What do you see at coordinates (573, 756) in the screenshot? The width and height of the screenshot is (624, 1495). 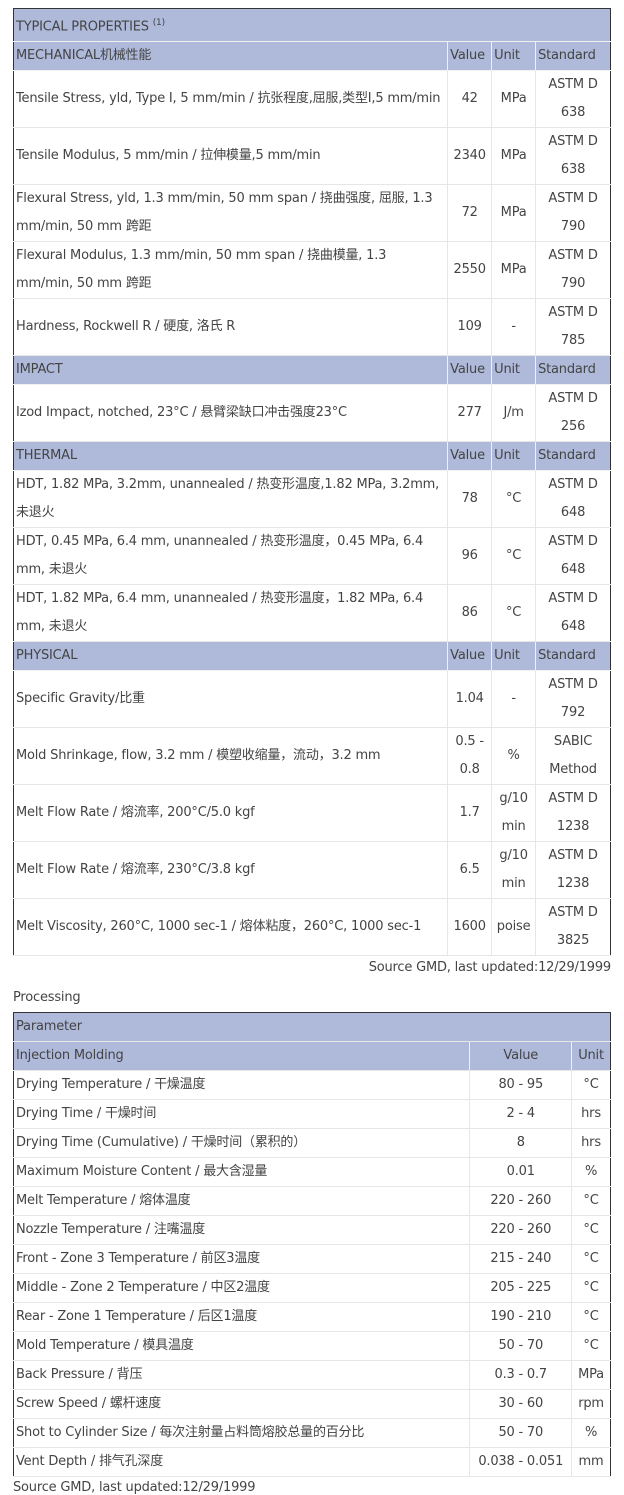 I see `property-standard: SABIC Method` at bounding box center [573, 756].